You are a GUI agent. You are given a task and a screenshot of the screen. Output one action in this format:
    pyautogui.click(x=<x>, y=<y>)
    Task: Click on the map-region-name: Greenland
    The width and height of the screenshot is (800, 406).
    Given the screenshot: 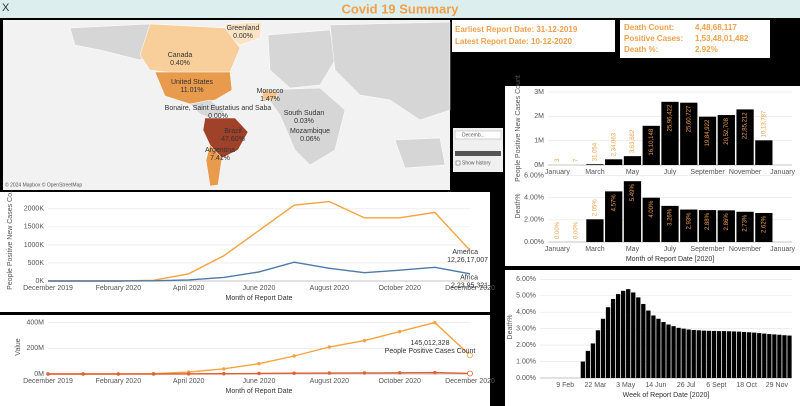 What is the action you would take?
    pyautogui.click(x=243, y=28)
    